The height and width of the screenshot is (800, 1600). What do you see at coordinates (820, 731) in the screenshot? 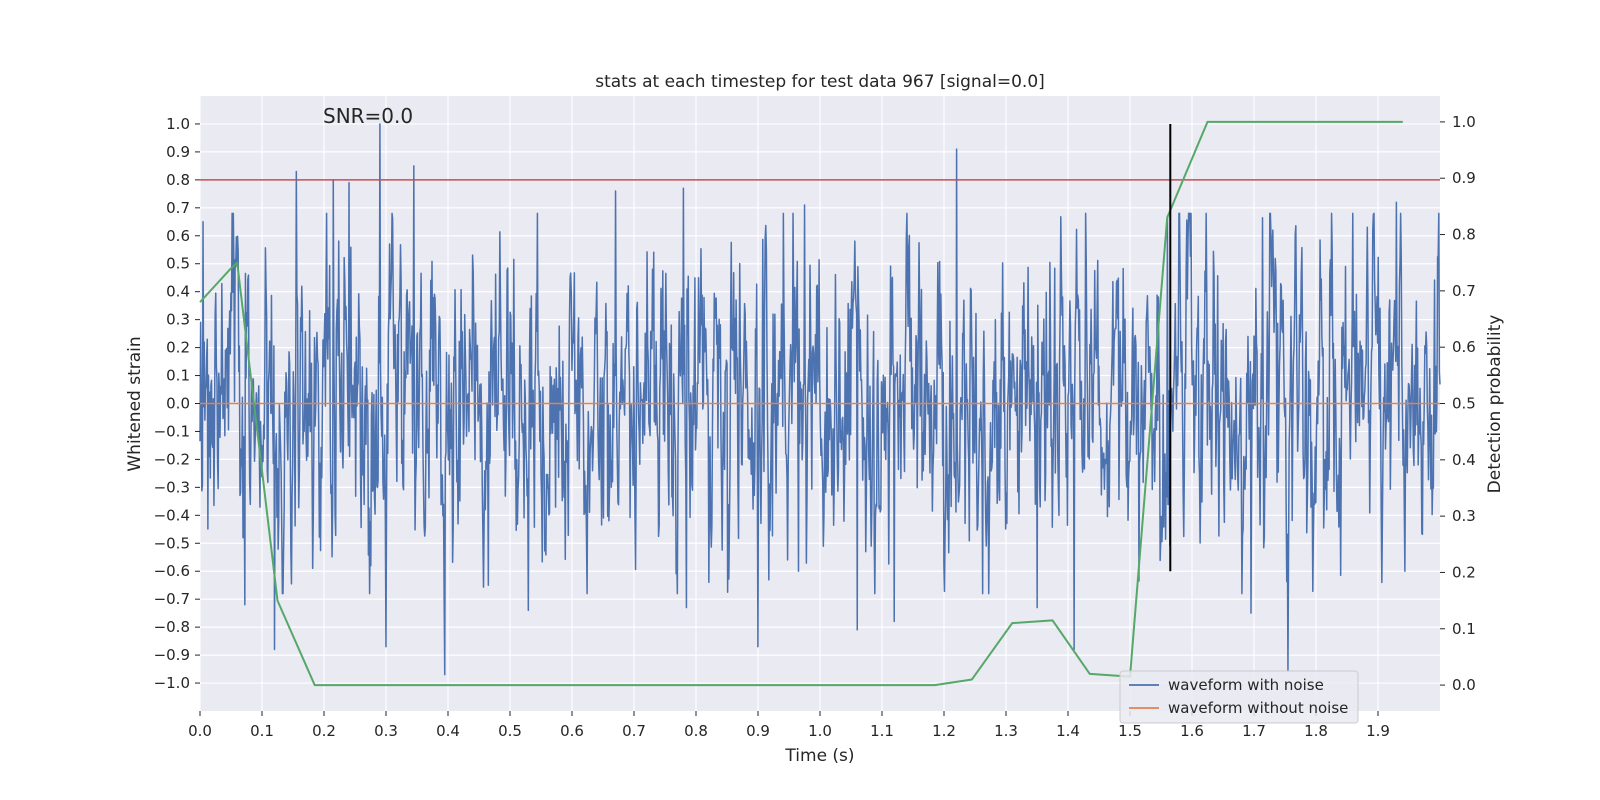
I see `x-tick-label: 1.0` at bounding box center [820, 731].